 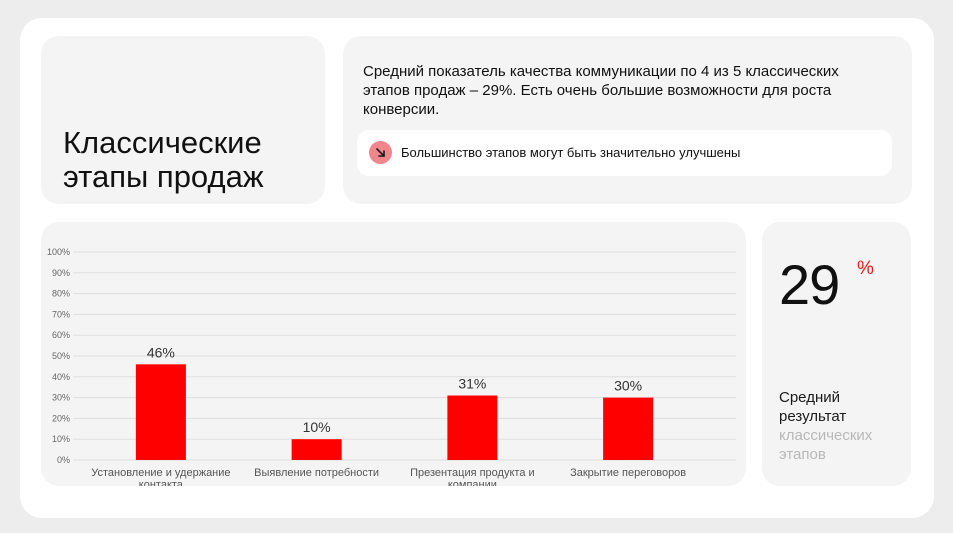 I want to click on y-tick-label: 90%, so click(x=61, y=273).